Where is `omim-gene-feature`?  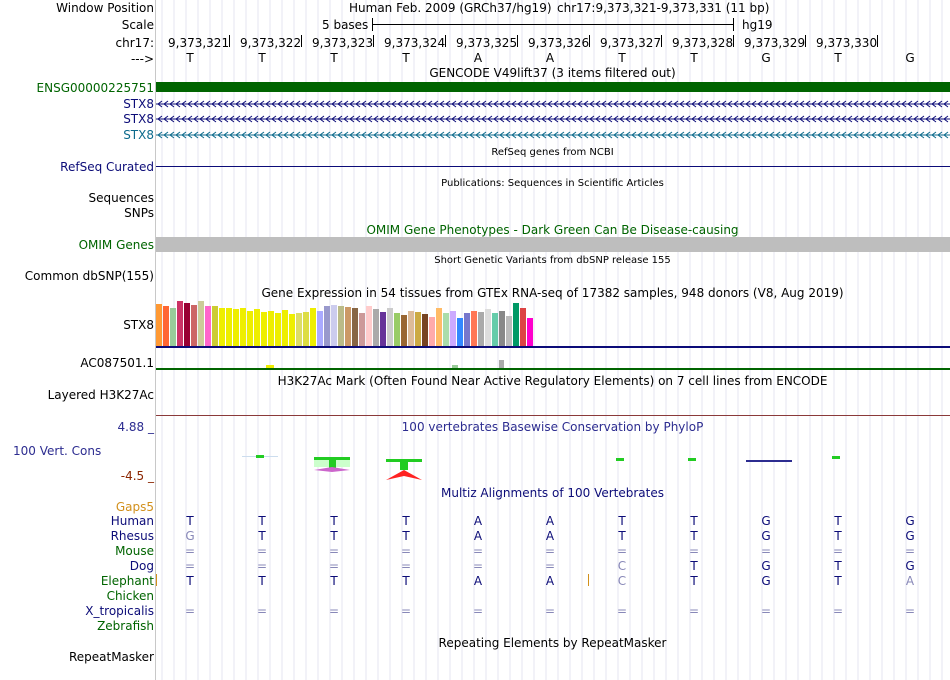
omim-gene-feature is located at coordinates (553, 244).